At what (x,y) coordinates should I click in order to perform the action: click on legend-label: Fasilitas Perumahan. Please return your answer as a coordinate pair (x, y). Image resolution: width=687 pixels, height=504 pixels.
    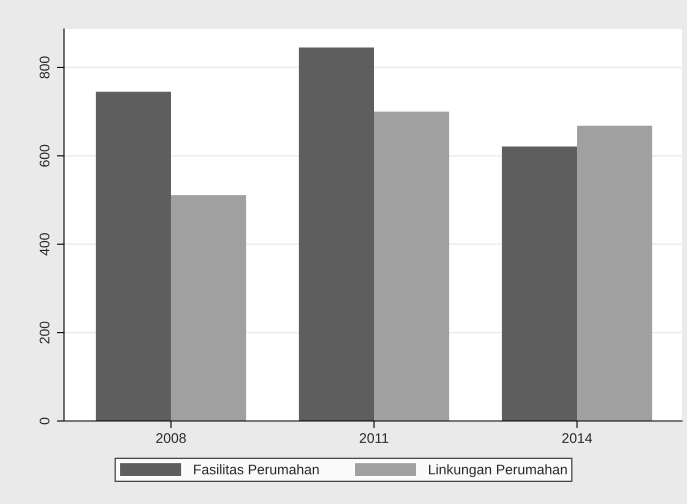
    Looking at the image, I should click on (256, 469).